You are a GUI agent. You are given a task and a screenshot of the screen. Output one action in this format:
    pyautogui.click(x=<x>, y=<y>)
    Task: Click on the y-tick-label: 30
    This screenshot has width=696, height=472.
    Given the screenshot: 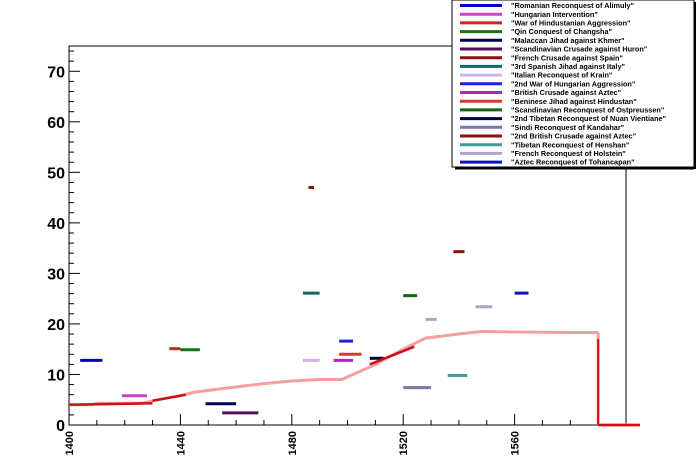 What is the action you would take?
    pyautogui.click(x=56, y=274)
    